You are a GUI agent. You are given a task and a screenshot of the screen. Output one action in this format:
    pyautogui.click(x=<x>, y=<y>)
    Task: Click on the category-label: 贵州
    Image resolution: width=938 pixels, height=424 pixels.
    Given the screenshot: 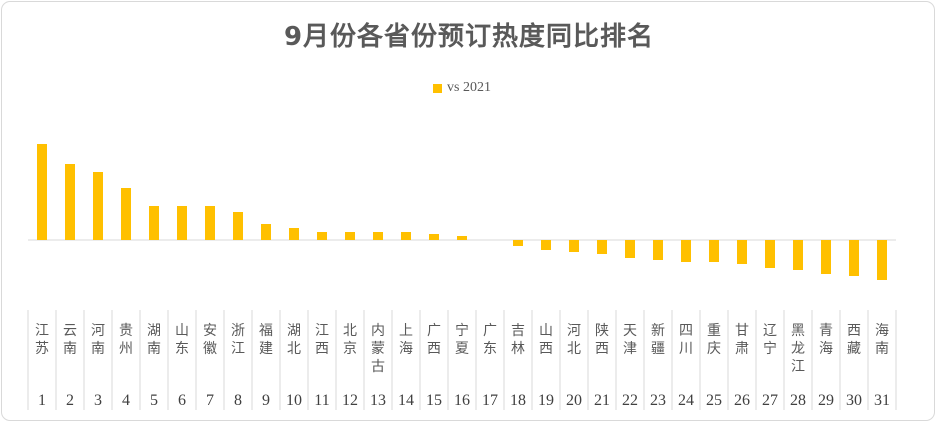 What is the action you would take?
    pyautogui.click(x=126, y=340)
    